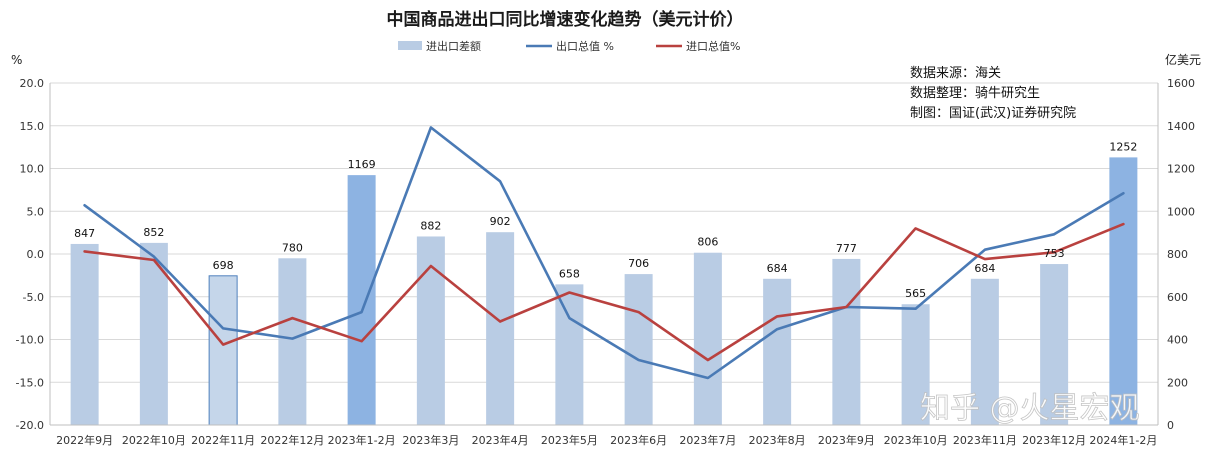 Image resolution: width=1214 pixels, height=457 pixels. I want to click on bar-value-label: 658, so click(569, 273).